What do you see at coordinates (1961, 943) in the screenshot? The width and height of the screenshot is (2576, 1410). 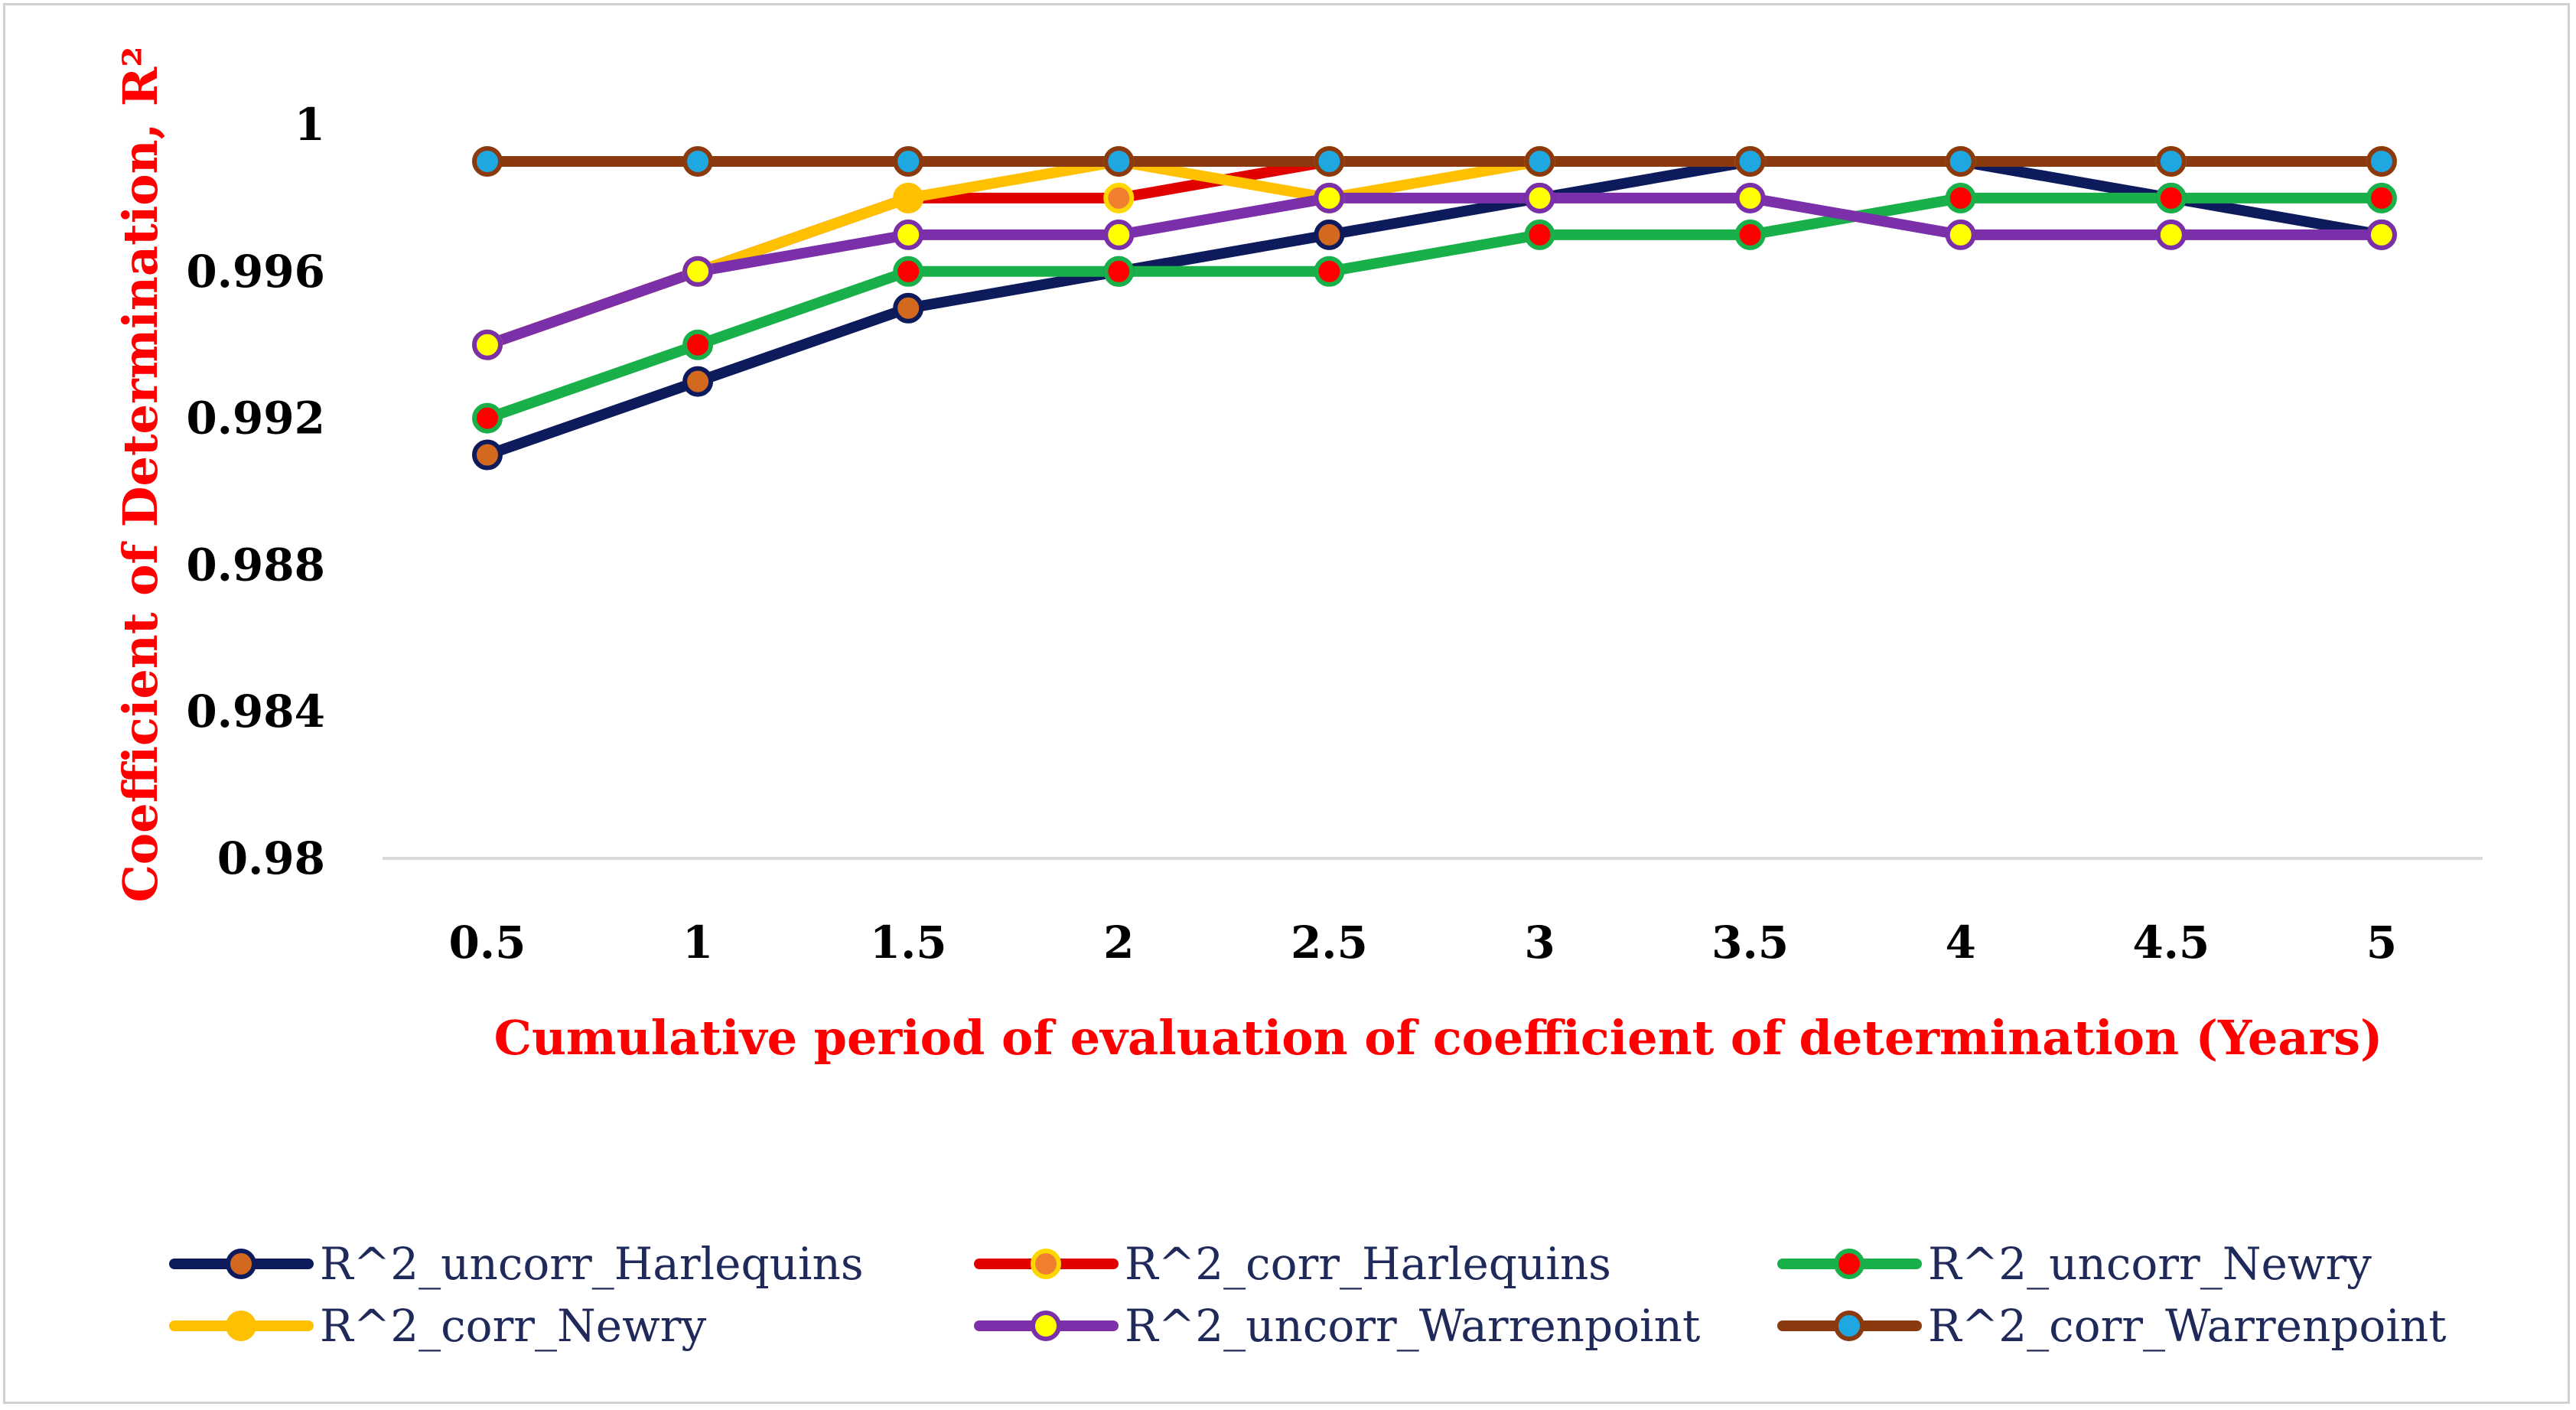 I see `x-tick-label: 4` at bounding box center [1961, 943].